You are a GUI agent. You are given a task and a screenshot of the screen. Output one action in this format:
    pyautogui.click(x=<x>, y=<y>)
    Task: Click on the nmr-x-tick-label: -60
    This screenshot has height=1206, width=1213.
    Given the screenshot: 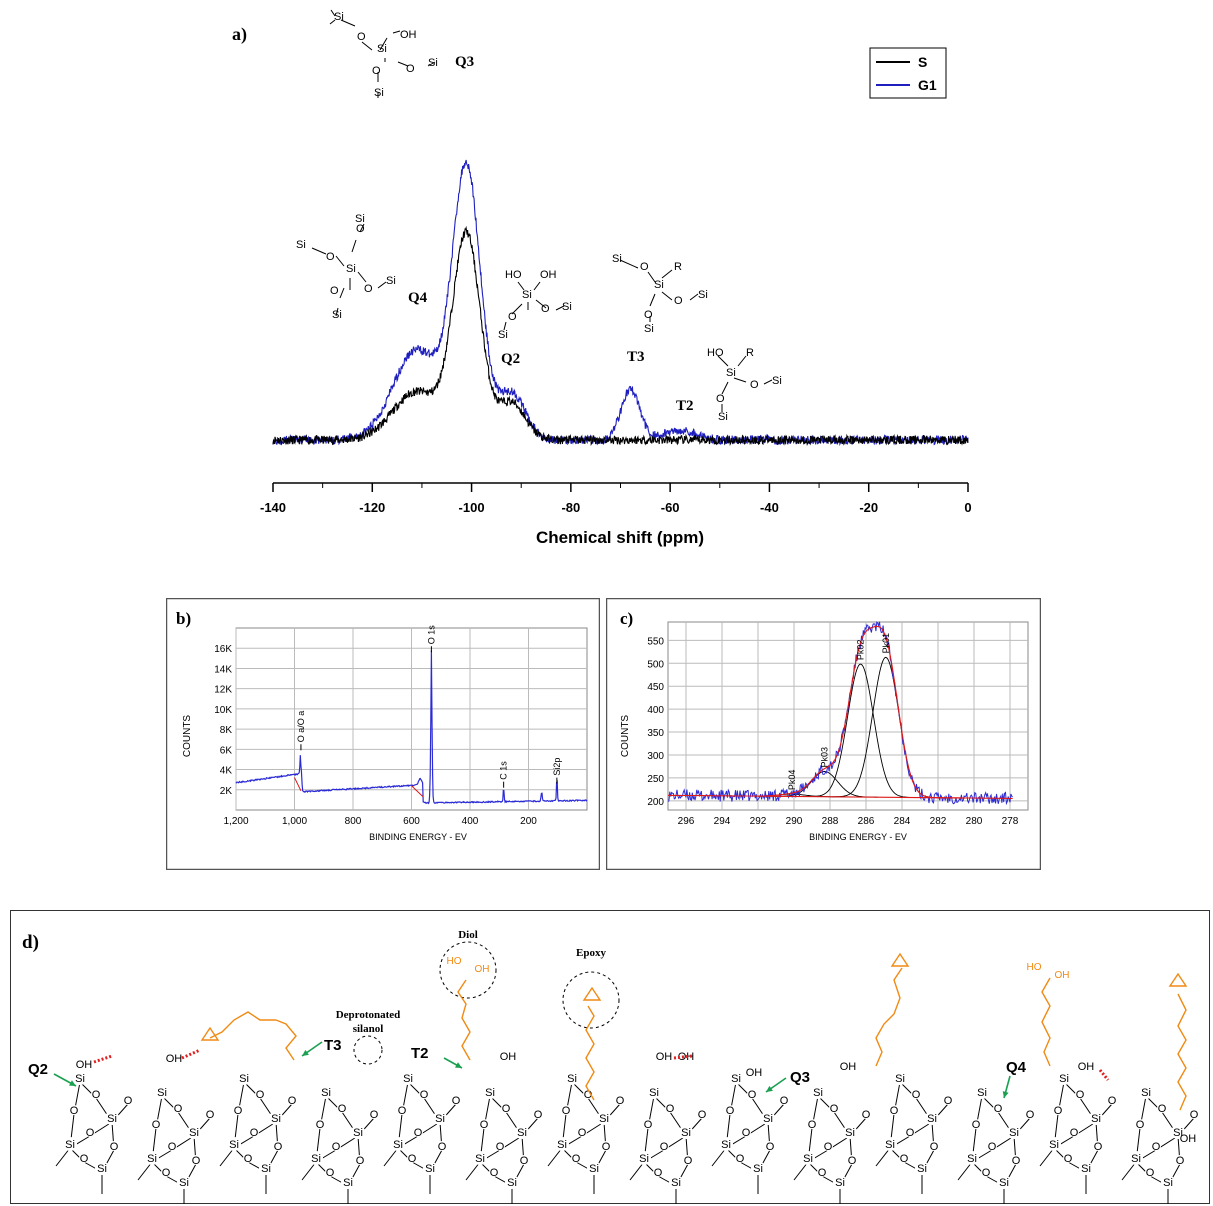 What is the action you would take?
    pyautogui.click(x=670, y=507)
    